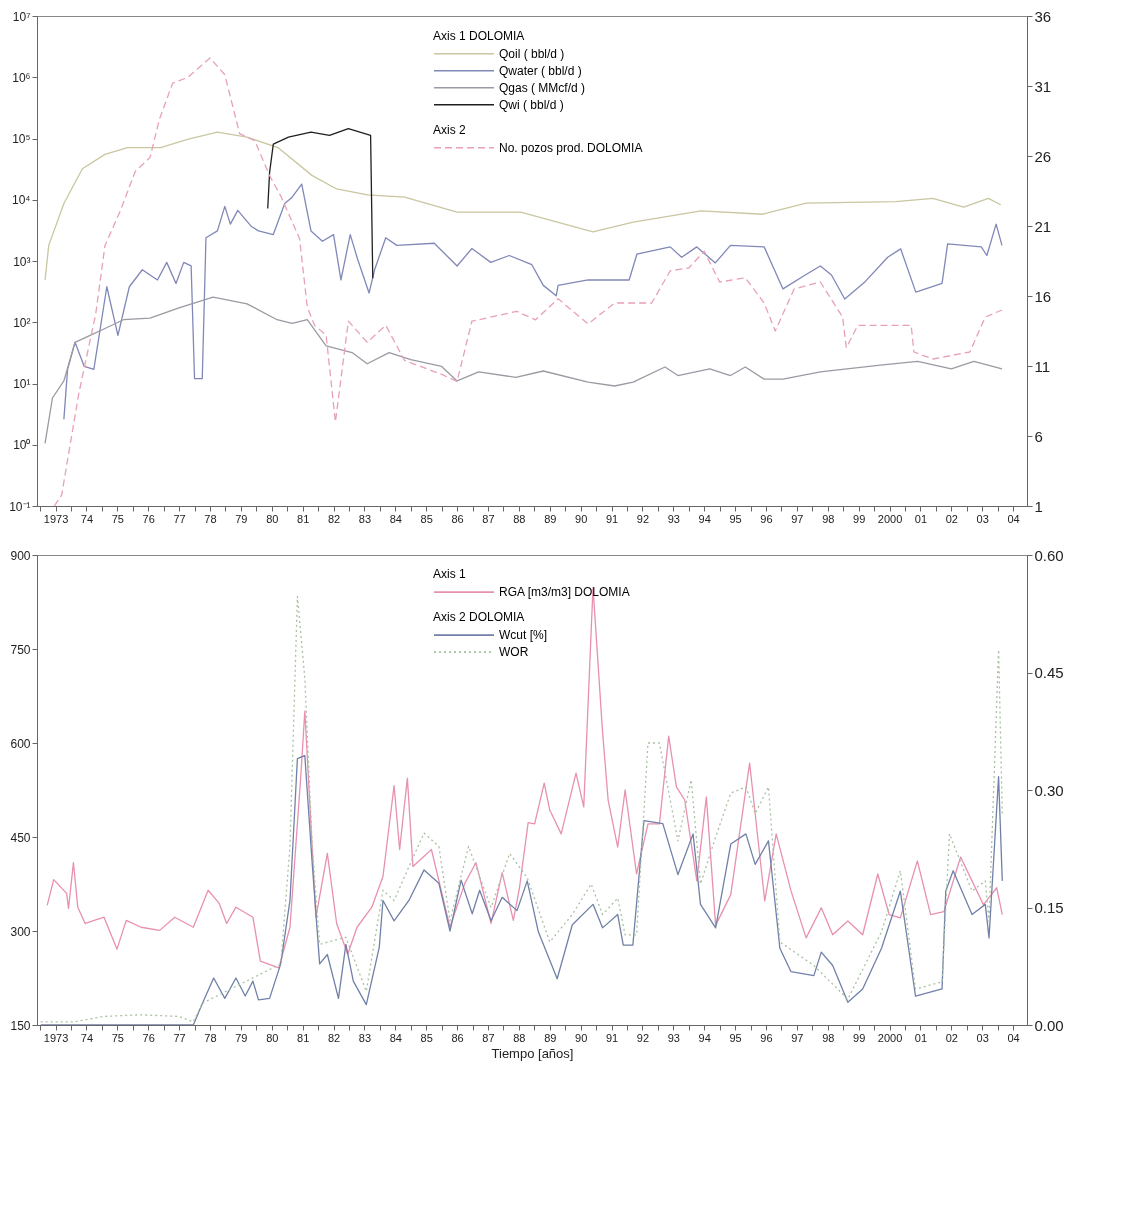  What do you see at coordinates (1038, 506) in the screenshot?
I see `y2-tick-label: 1` at bounding box center [1038, 506].